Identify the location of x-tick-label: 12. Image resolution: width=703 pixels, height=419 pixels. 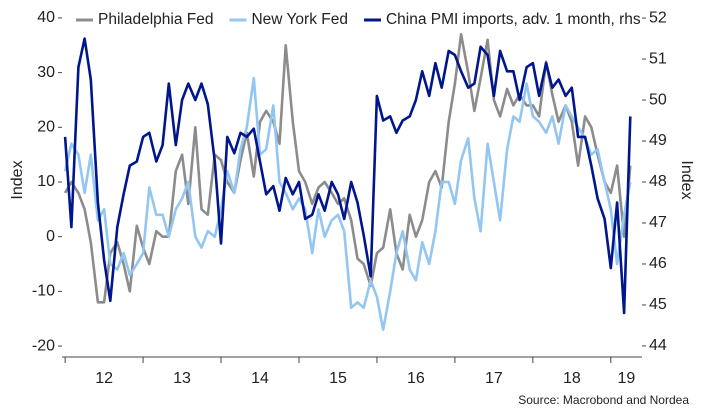
(104, 378).